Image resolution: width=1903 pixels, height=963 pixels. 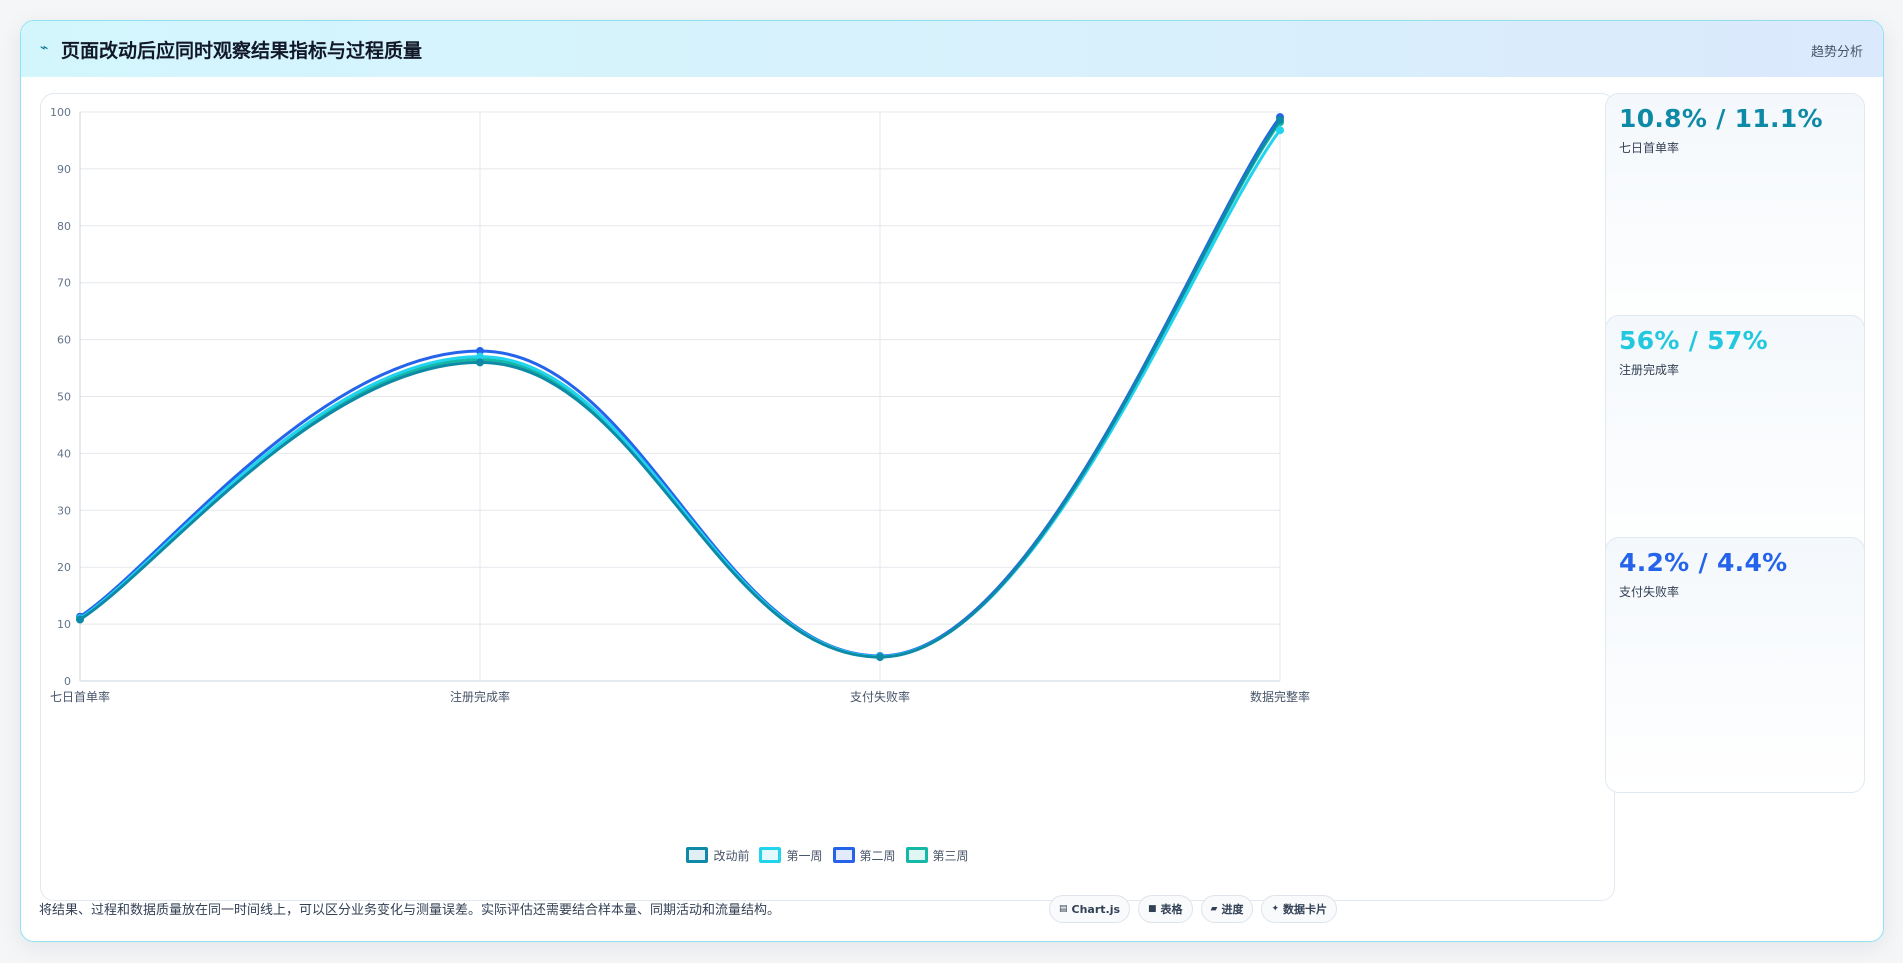 I want to click on legend-label: 第三周, so click(x=950, y=855).